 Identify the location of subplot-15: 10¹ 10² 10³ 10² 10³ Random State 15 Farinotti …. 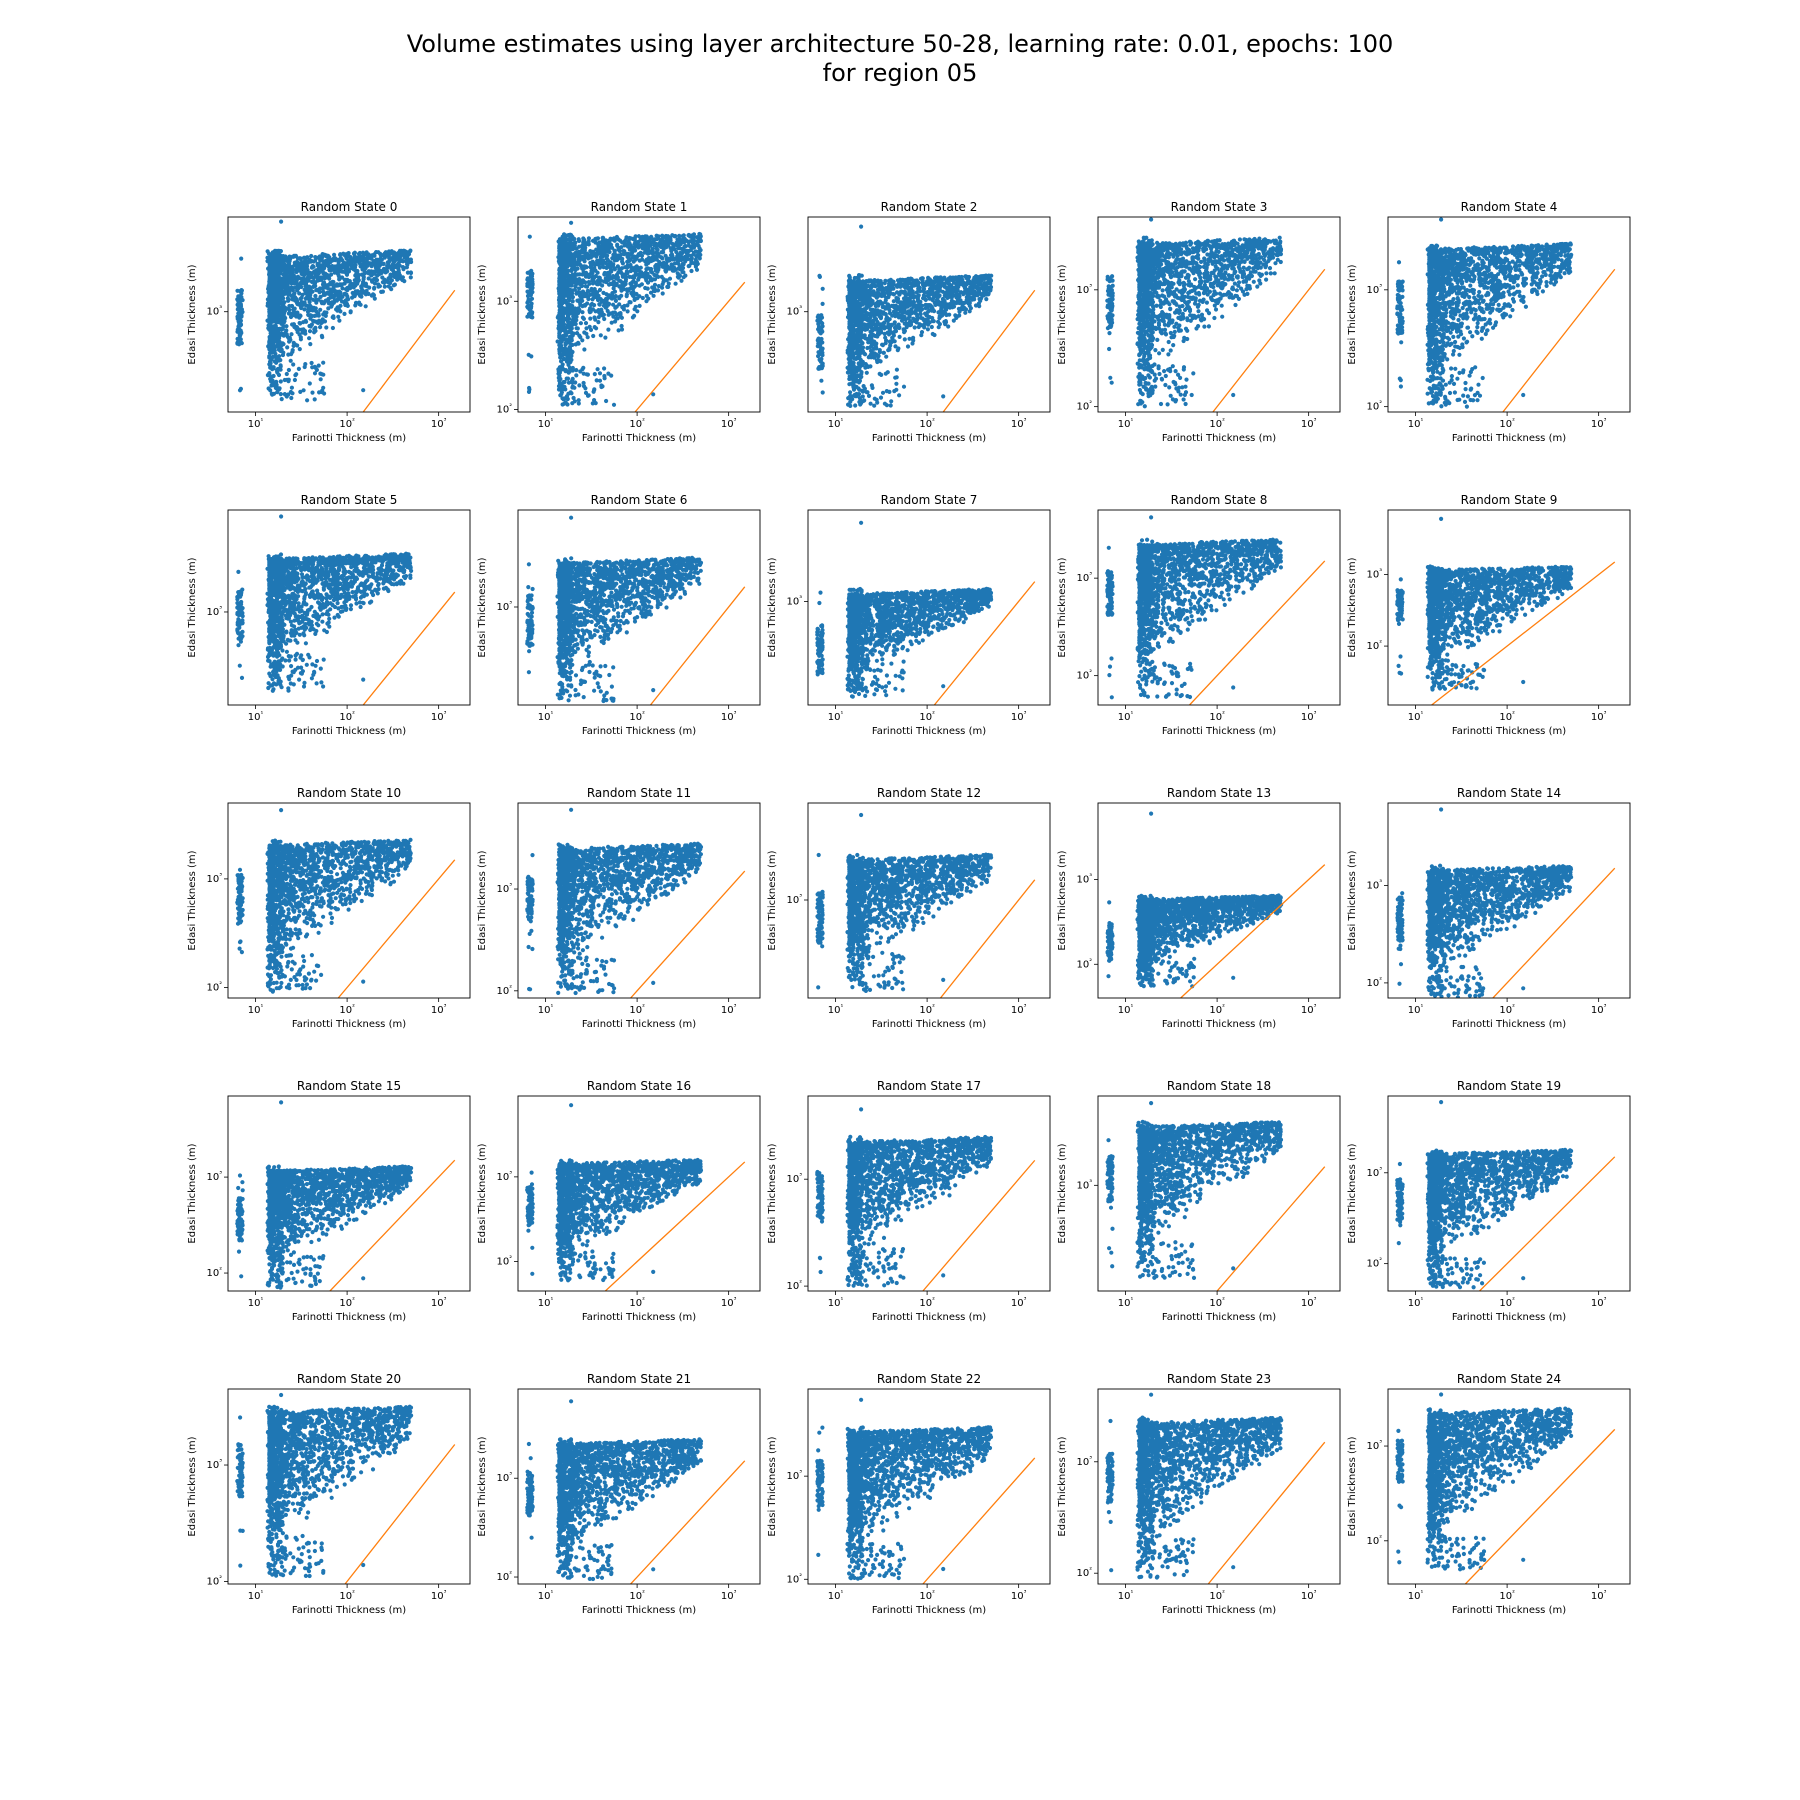
(329, 1201).